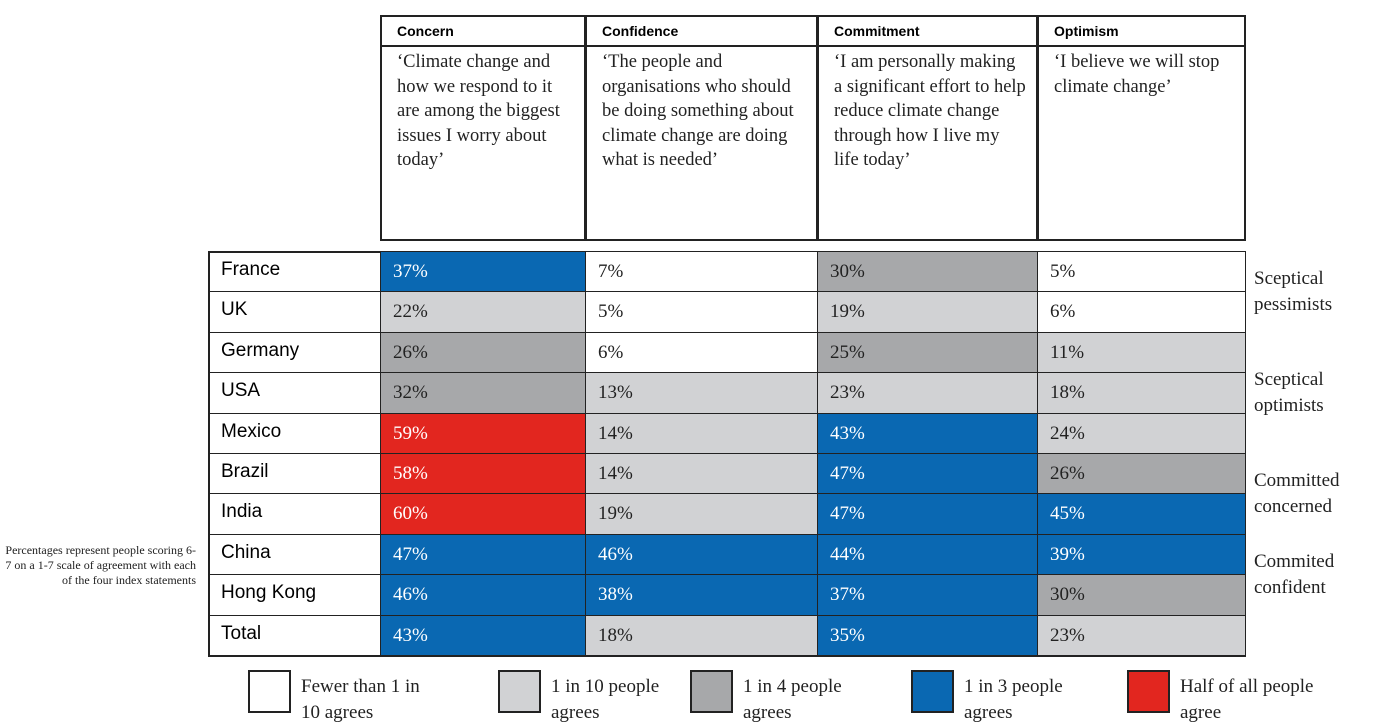 The width and height of the screenshot is (1376, 727). I want to click on column-header: Confidence, so click(701, 31).